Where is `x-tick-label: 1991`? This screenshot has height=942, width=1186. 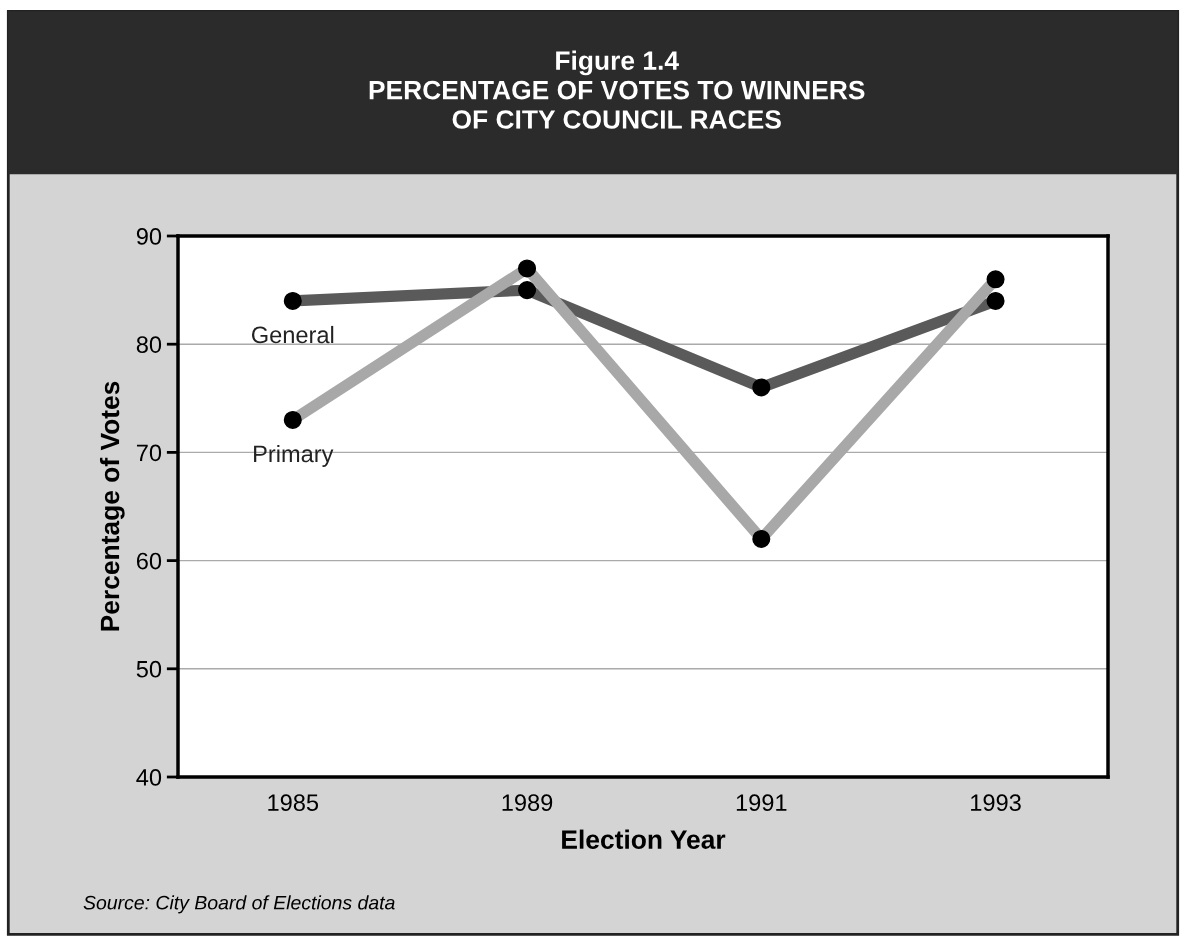
x-tick-label: 1991 is located at coordinates (761, 803).